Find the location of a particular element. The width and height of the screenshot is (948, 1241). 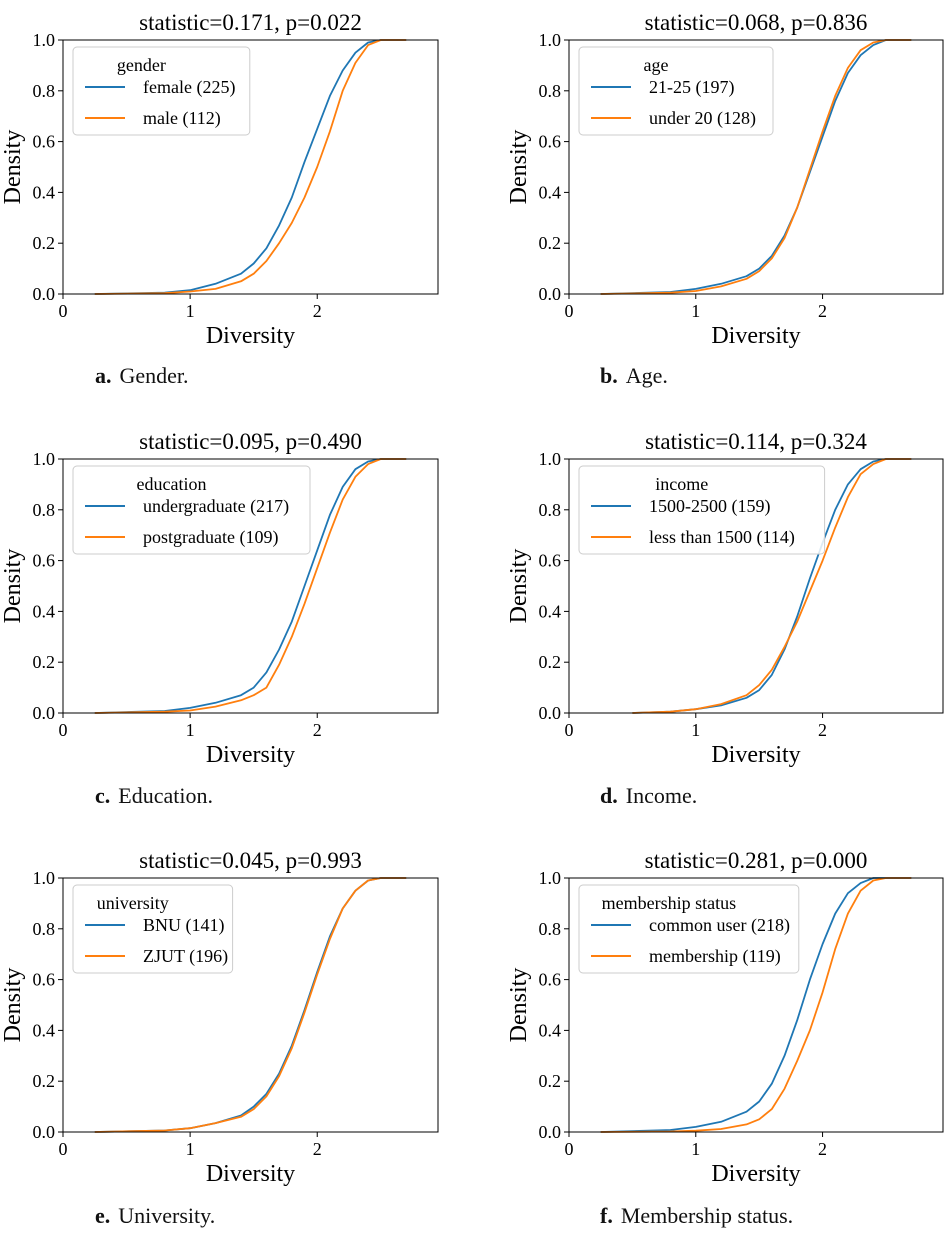

chart-title: statistic=0.095, p=0.490 is located at coordinates (250, 441).